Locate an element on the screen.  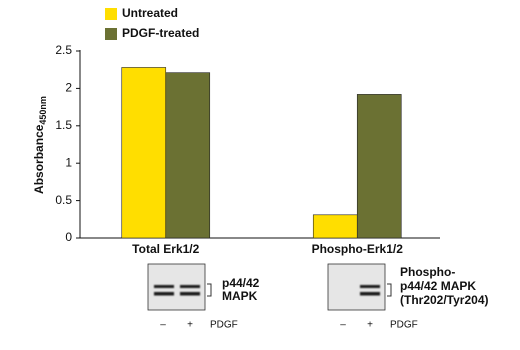
y-axis-label: Absorbance450nm is located at coordinates (40, 145).